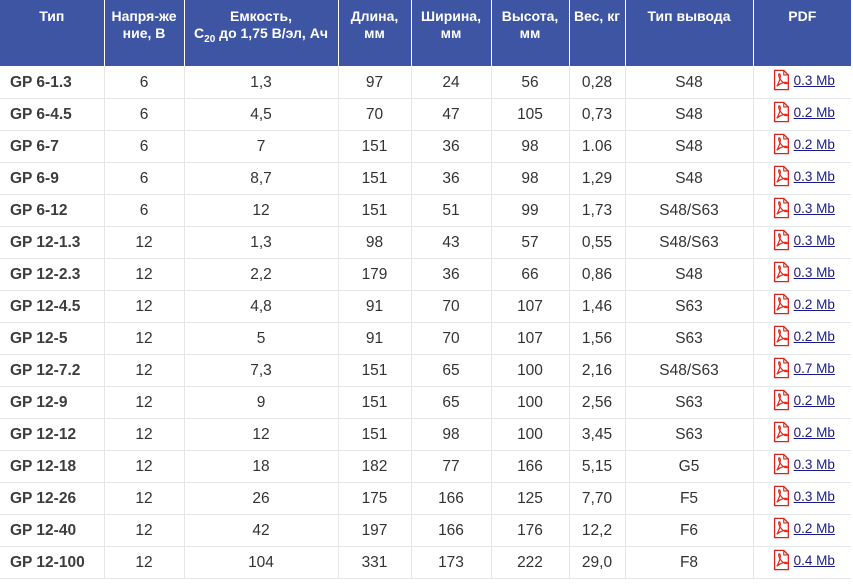 The image size is (853, 584). Describe the element at coordinates (814, 560) in the screenshot. I see `pdf-size-text: 0.4 Mb` at that location.